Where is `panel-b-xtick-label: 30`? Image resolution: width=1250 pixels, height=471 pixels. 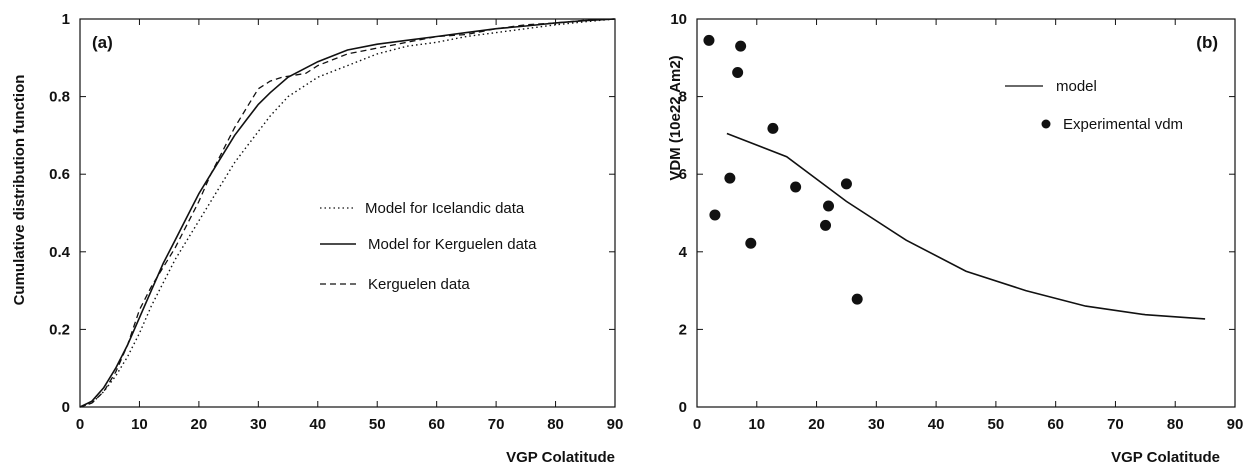
panel-b-xtick-label: 30 is located at coordinates (876, 424).